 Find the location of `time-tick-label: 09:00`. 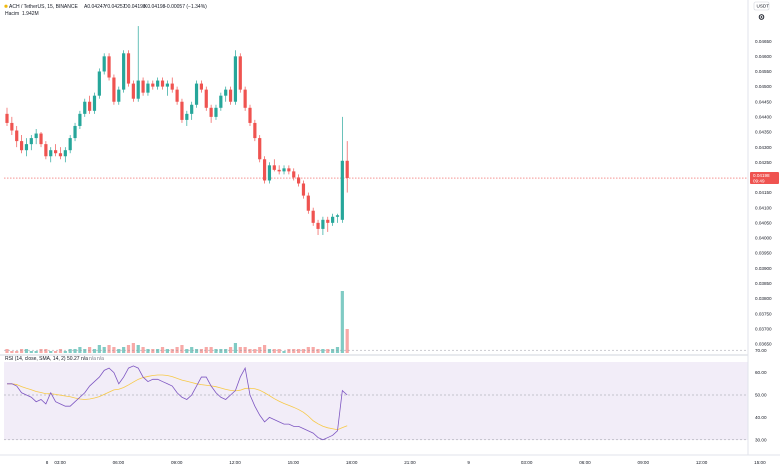

time-tick-label: 09:00 is located at coordinates (177, 462).